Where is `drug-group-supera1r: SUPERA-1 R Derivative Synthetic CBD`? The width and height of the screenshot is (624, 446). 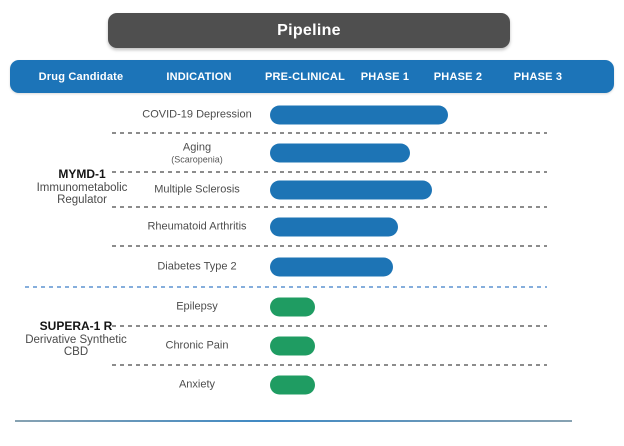 drug-group-supera1r: SUPERA-1 R Derivative Synthetic CBD is located at coordinates (76, 339).